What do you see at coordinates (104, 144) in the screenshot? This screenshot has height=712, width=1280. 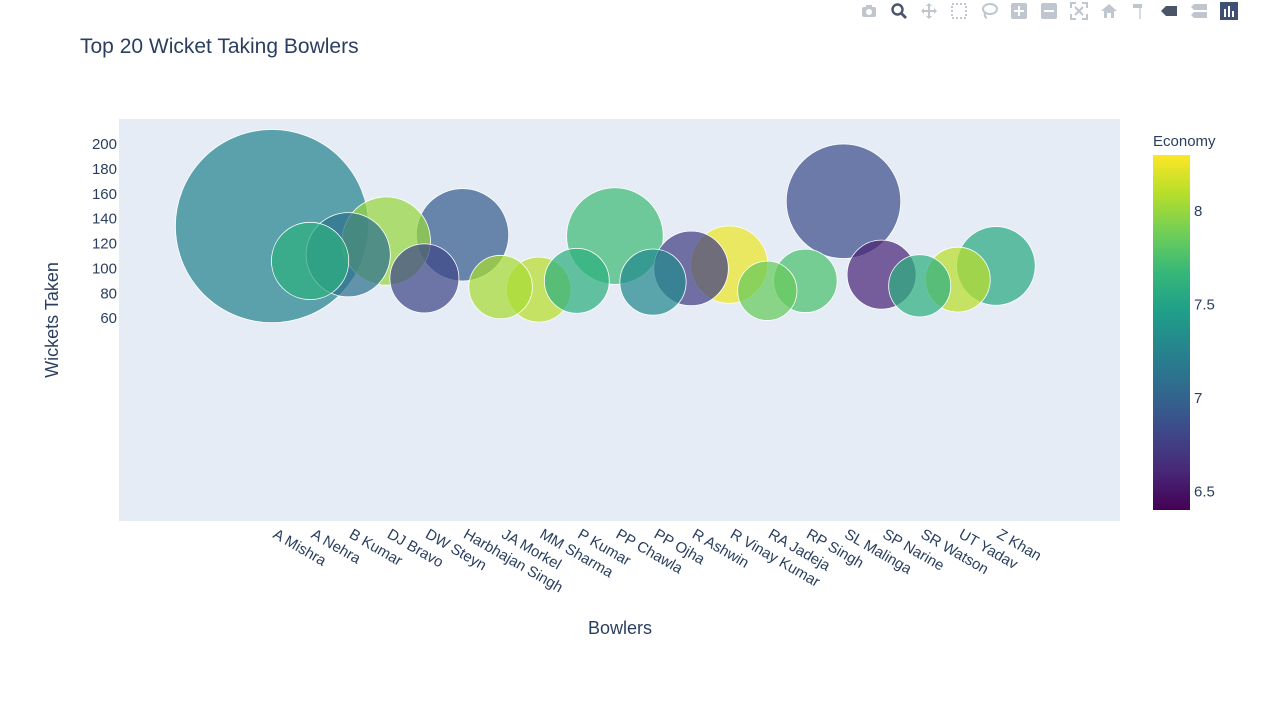 I see `y-tick-label: 200` at bounding box center [104, 144].